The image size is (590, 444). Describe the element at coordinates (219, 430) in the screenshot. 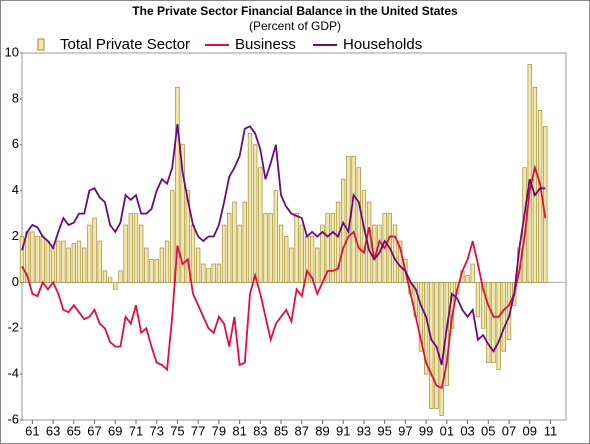

I see `x-tick-label: 79` at that location.